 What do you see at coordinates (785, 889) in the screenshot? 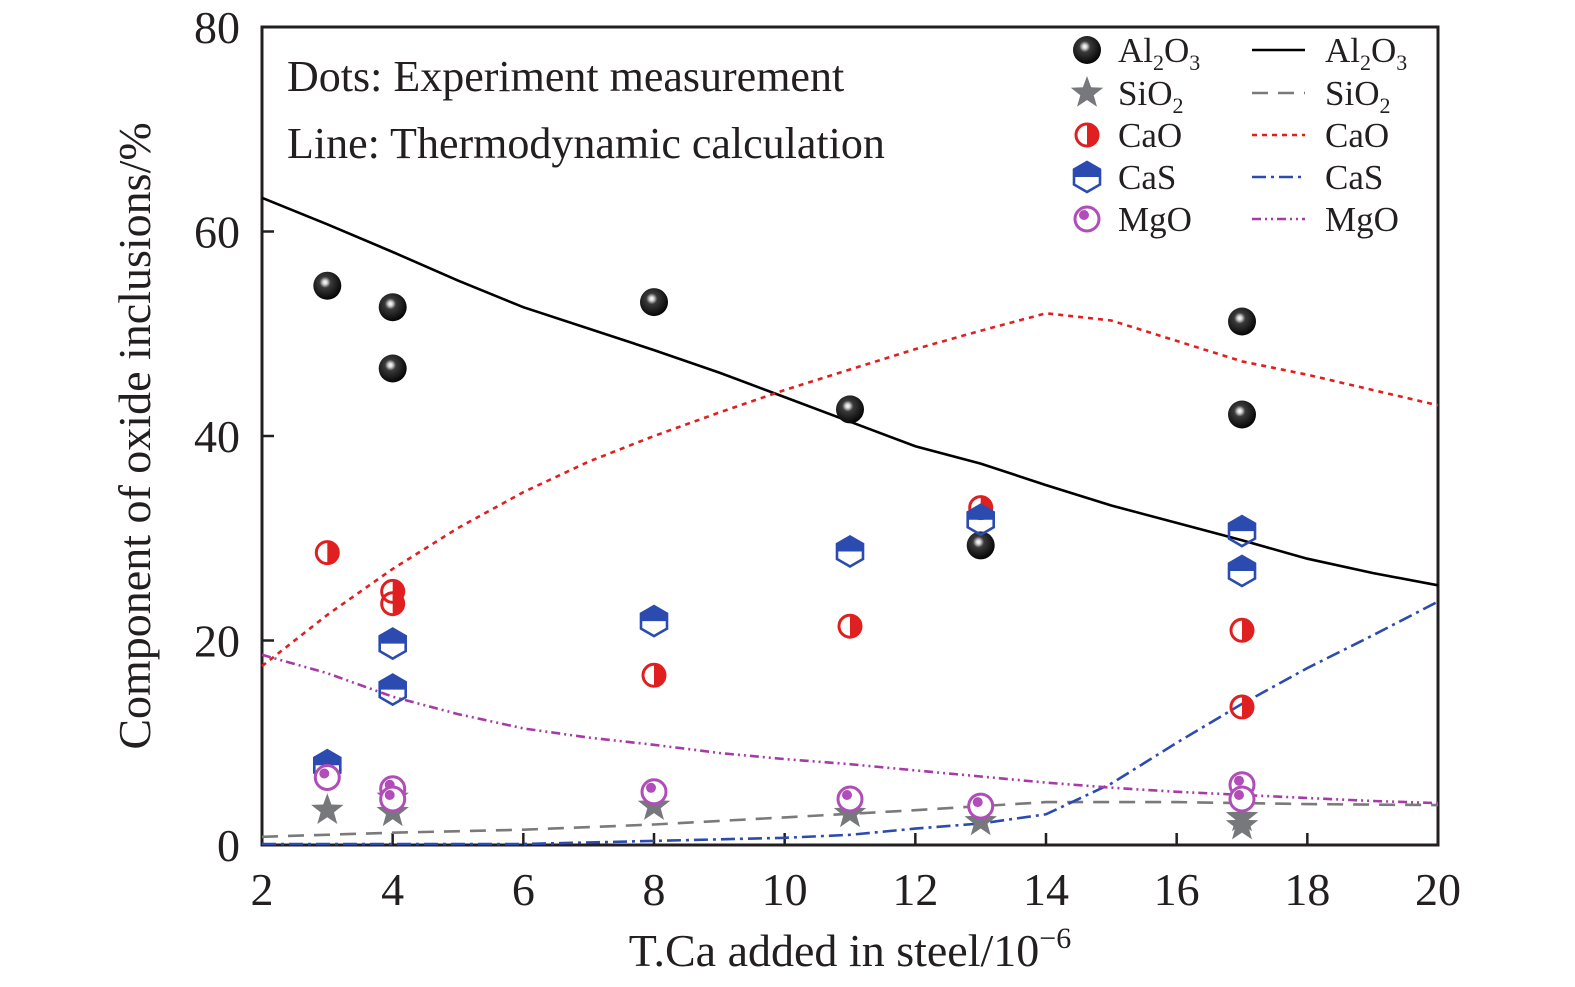
I see `x-tick-label: 10` at bounding box center [785, 889].